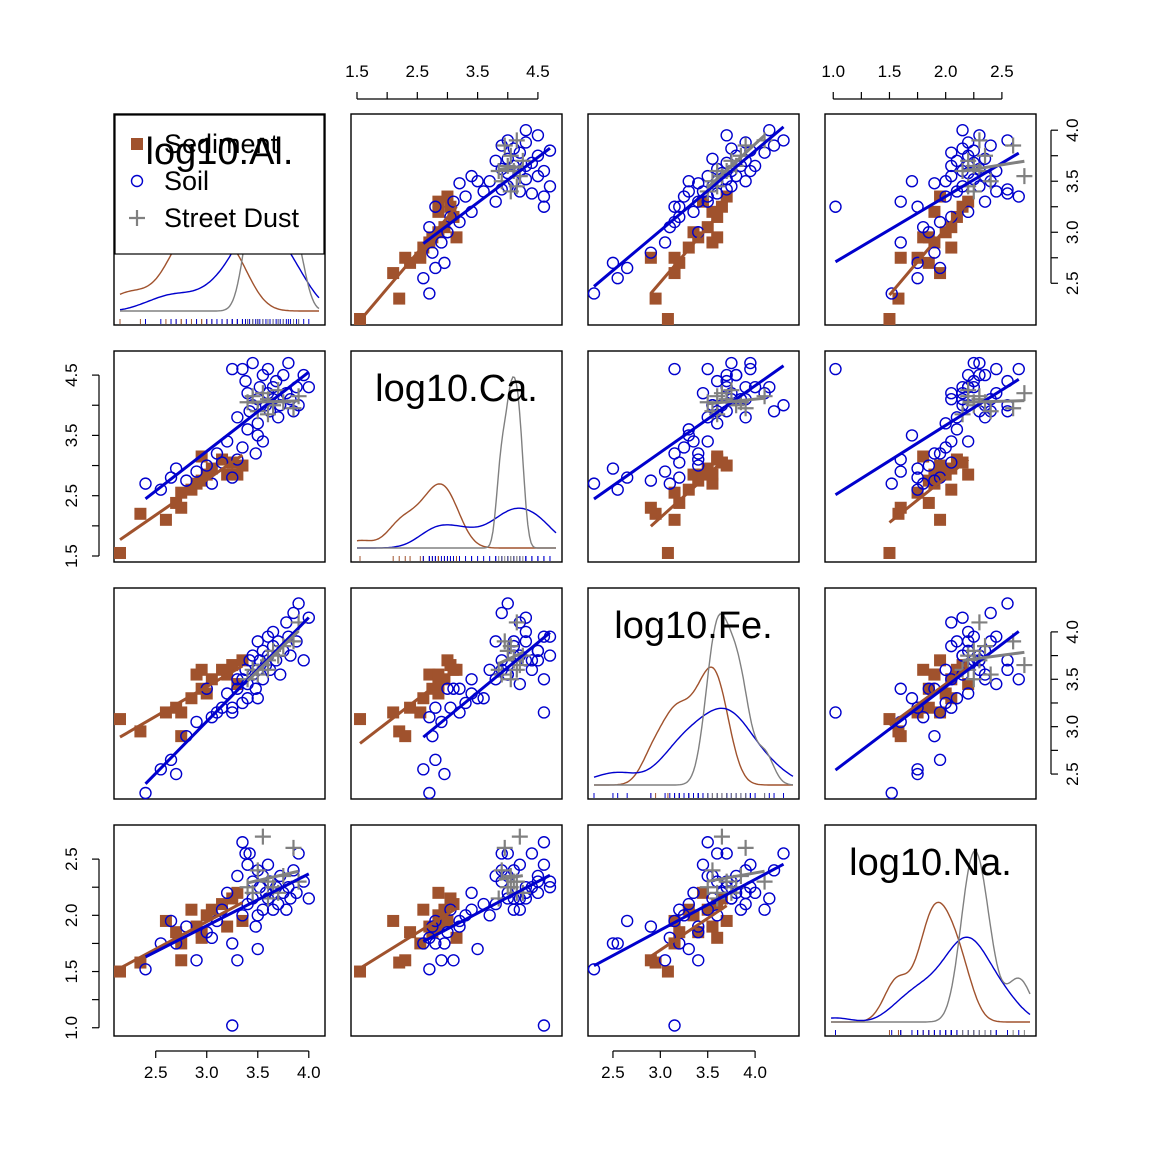 Image resolution: width=1152 pixels, height=1152 pixels. What do you see at coordinates (71, 496) in the screenshot?
I see `tick-label: 2.5` at bounding box center [71, 496].